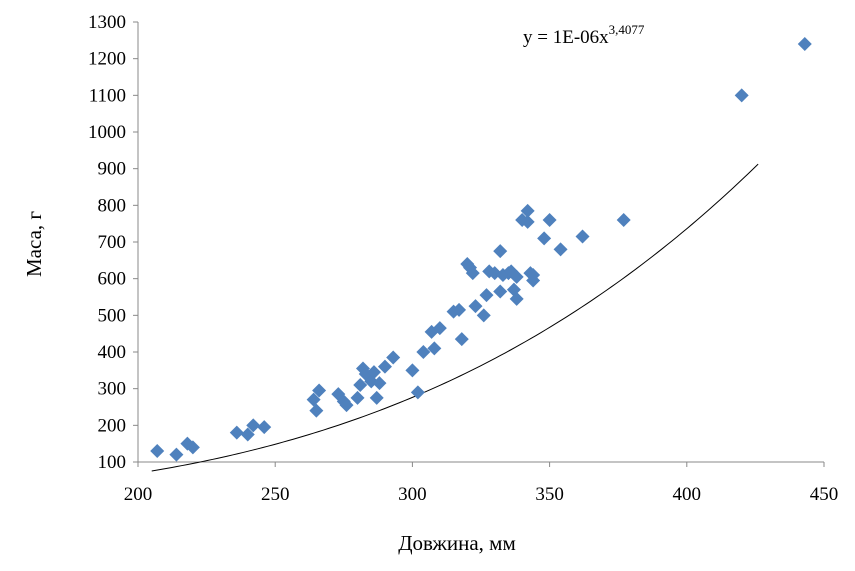 The width and height of the screenshot is (855, 571). I want to click on equation-base: y = 1E-06x, so click(566, 37).